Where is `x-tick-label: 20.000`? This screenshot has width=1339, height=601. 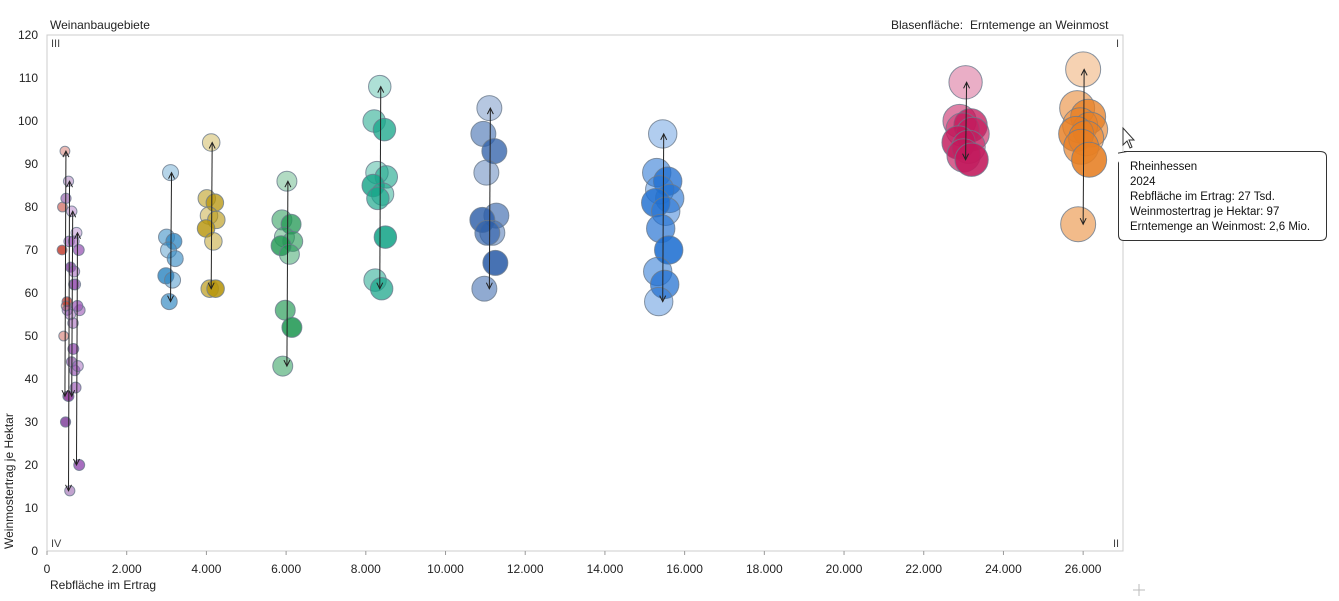 x-tick-label: 20.000 is located at coordinates (844, 569).